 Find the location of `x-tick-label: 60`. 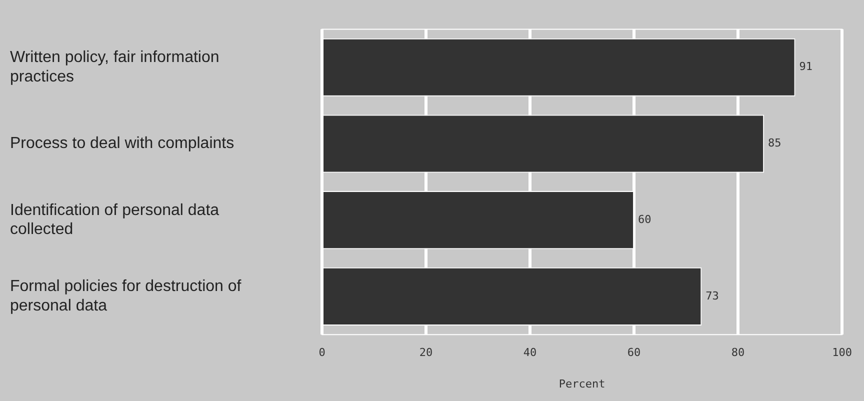

x-tick-label: 60 is located at coordinates (634, 353).